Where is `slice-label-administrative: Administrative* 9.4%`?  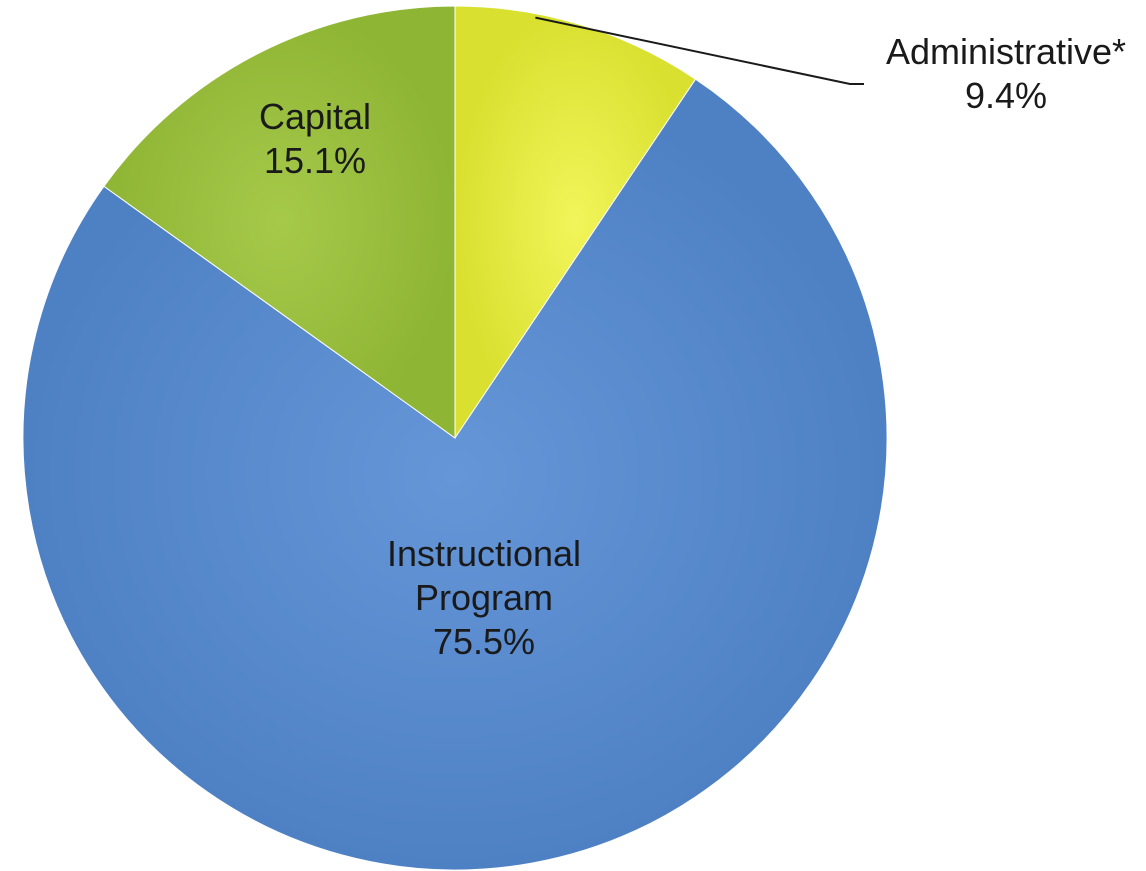
slice-label-administrative: Administrative* 9.4% is located at coordinates (1006, 73).